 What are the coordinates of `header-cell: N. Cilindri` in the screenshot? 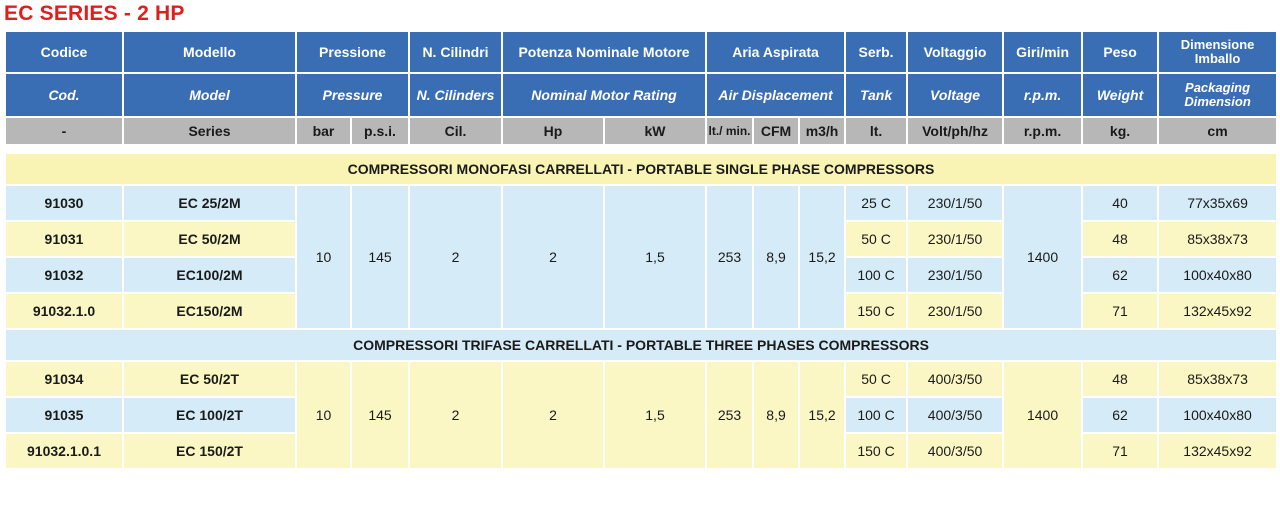 It's located at (455, 52).